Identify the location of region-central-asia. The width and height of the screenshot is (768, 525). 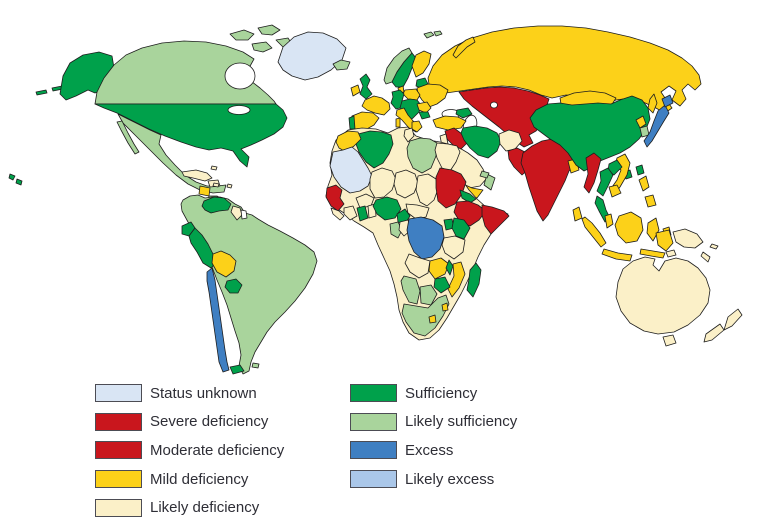
(504, 117).